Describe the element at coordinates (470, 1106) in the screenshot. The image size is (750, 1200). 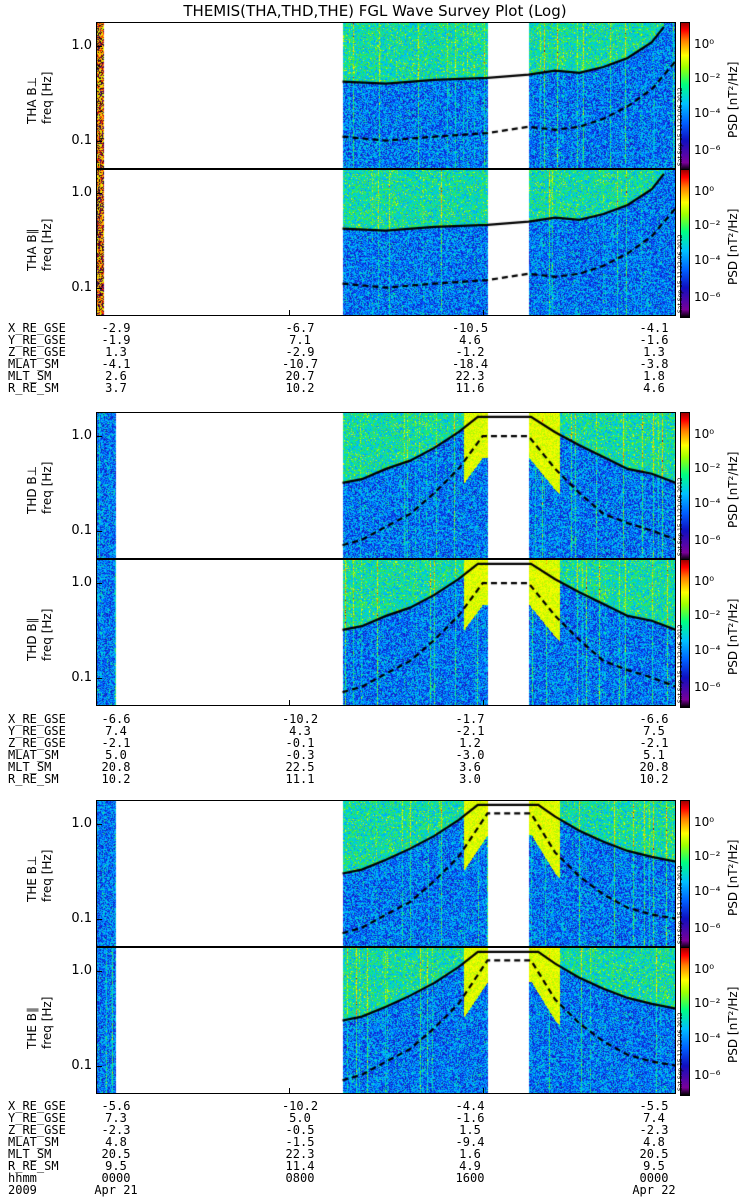
I see `ephemeris-value: -4.4` at that location.